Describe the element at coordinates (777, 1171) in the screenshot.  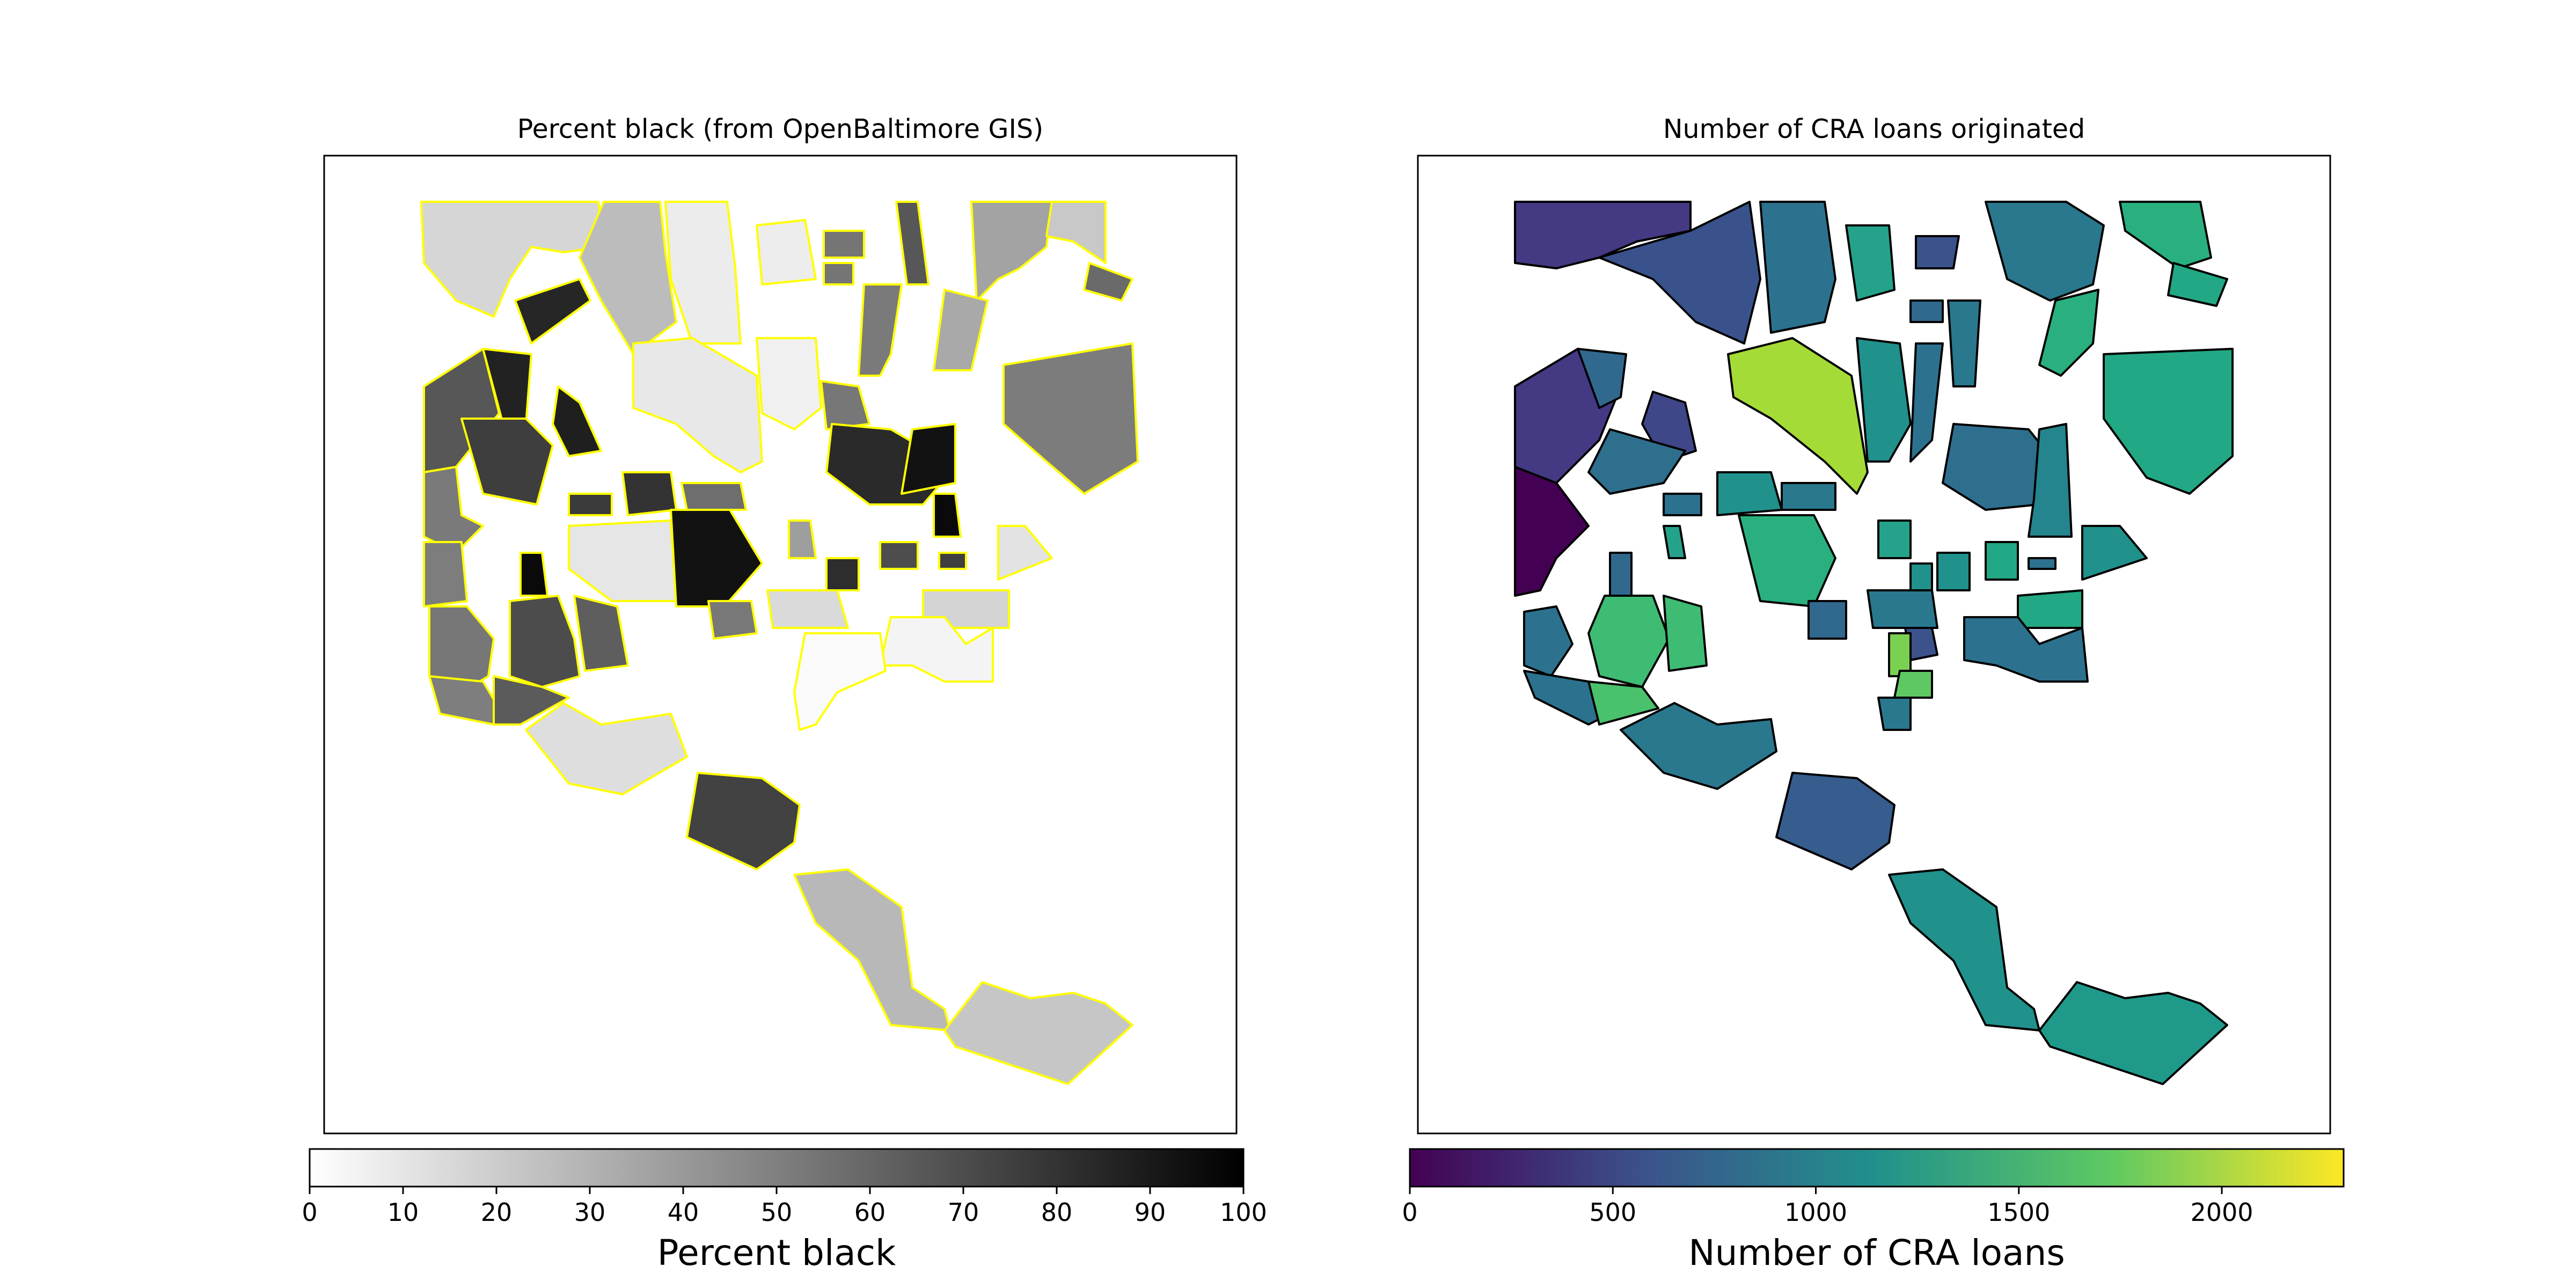
I see `left-colorbar` at that location.